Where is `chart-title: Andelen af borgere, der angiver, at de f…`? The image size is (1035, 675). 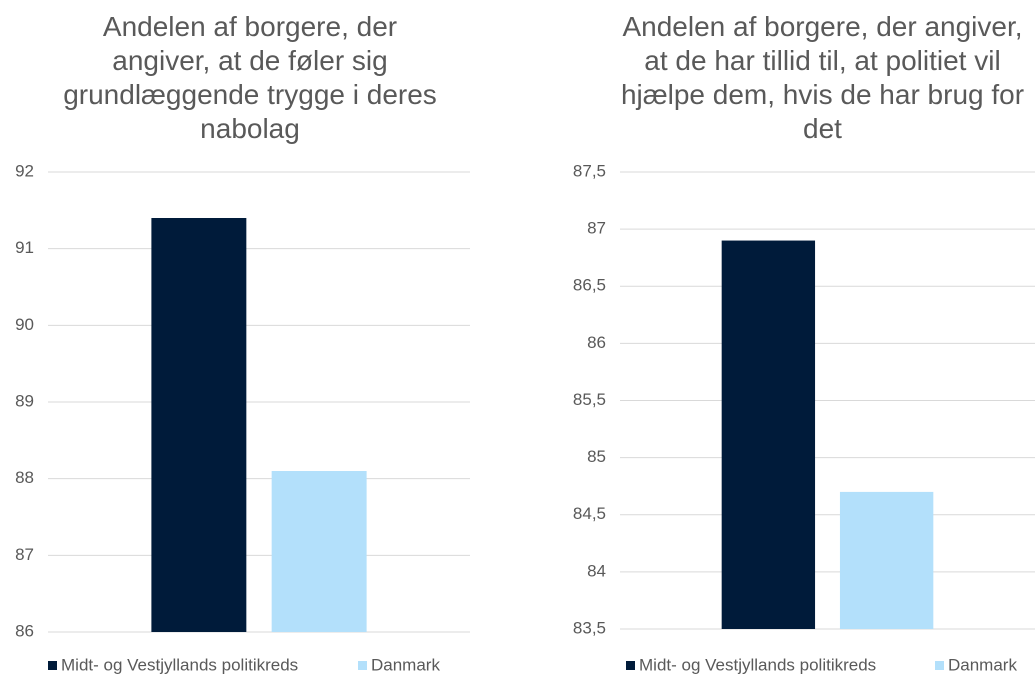 chart-title: Andelen af borgere, der angiver, at de f… is located at coordinates (250, 77).